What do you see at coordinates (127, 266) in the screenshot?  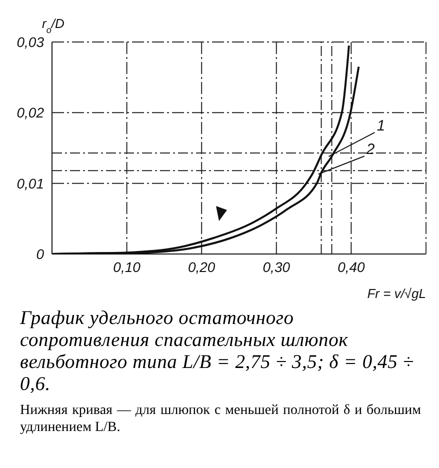 I see `x-tick-label: 0,10` at bounding box center [127, 266].